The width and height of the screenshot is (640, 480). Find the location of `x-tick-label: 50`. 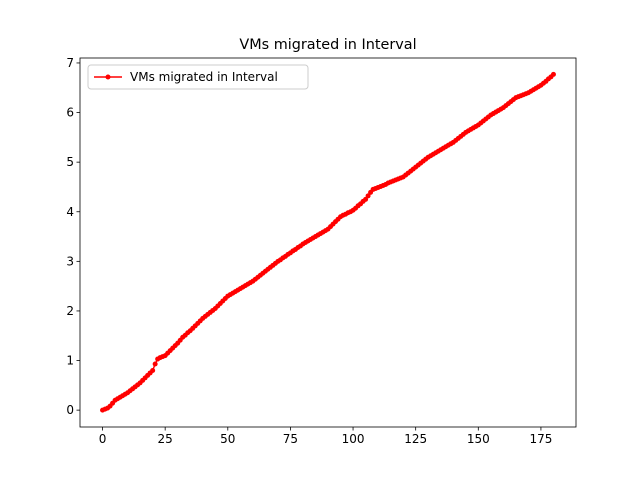

x-tick-label: 50 is located at coordinates (227, 439).